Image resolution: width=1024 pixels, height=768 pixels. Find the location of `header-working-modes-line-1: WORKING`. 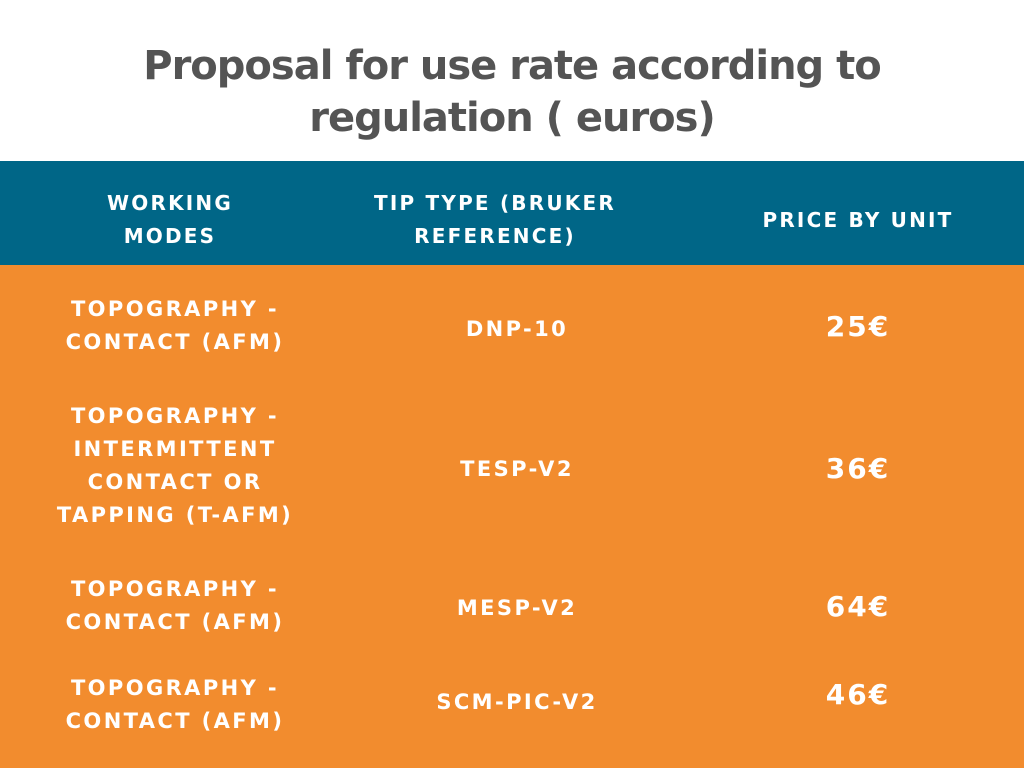

header-working-modes-line-1: WORKING is located at coordinates (170, 203).